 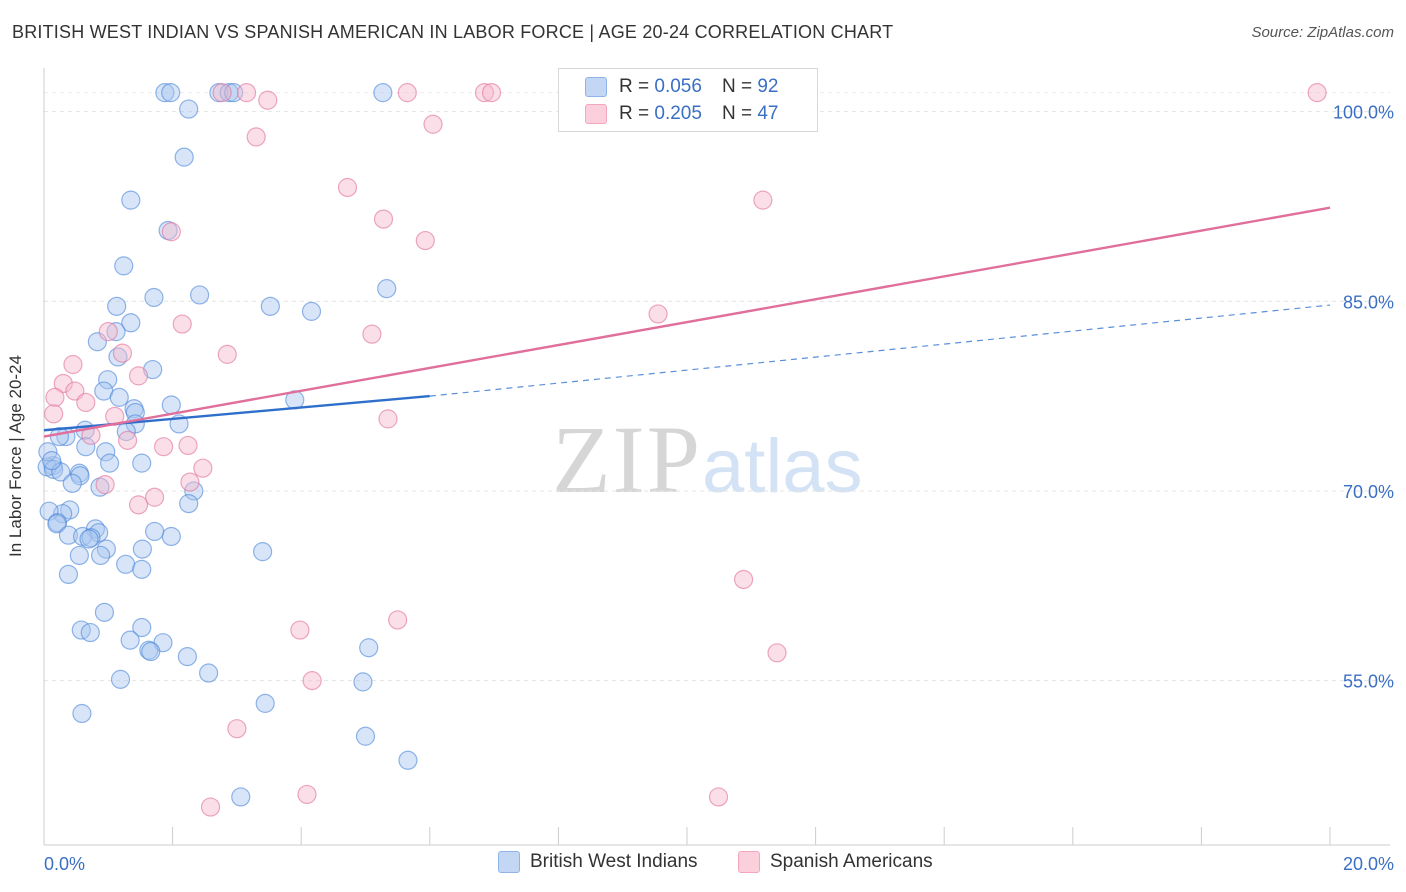 What do you see at coordinates (1368, 302) in the screenshot?
I see `y-tick-label: 85.0%` at bounding box center [1368, 302].